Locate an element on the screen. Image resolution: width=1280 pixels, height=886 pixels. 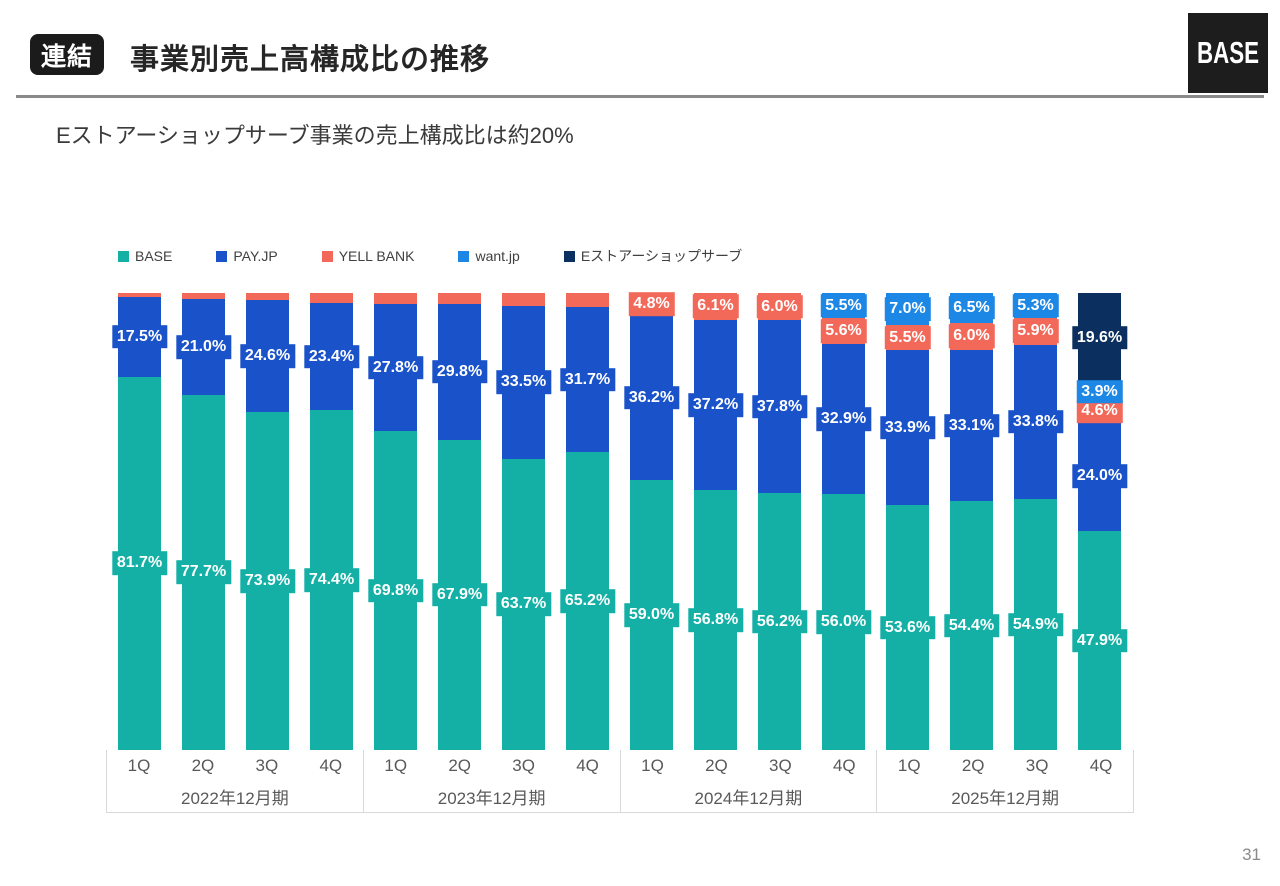
value-label-pay-jp: 27.8% is located at coordinates (395, 367).